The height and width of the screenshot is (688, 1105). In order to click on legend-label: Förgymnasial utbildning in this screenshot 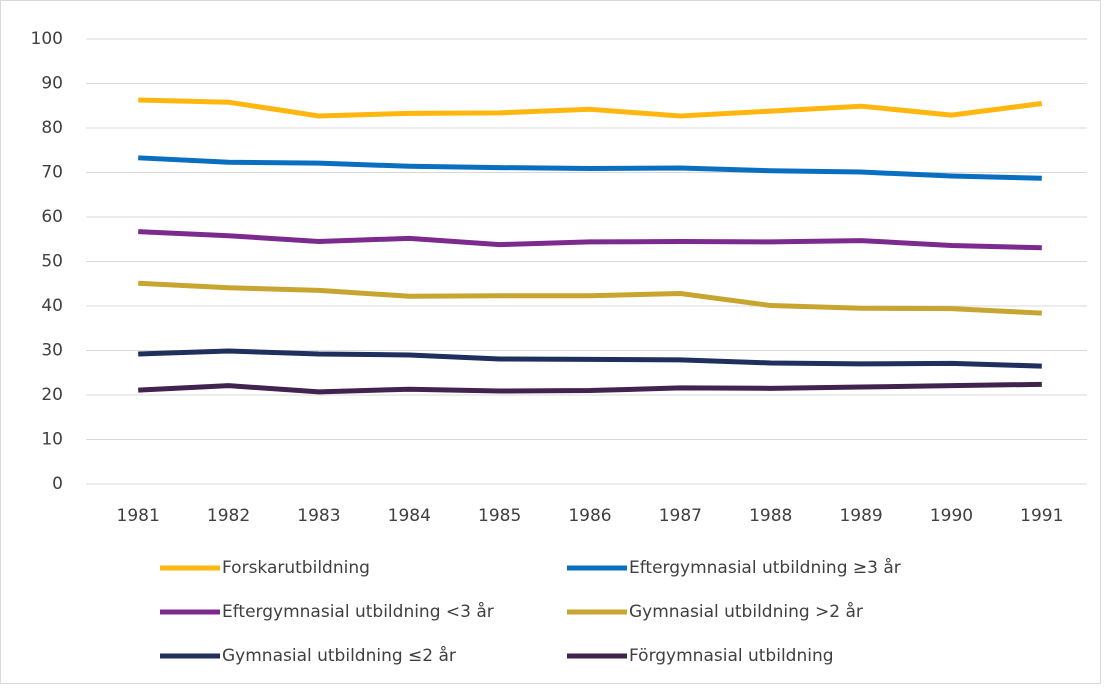, I will do `click(731, 656)`.